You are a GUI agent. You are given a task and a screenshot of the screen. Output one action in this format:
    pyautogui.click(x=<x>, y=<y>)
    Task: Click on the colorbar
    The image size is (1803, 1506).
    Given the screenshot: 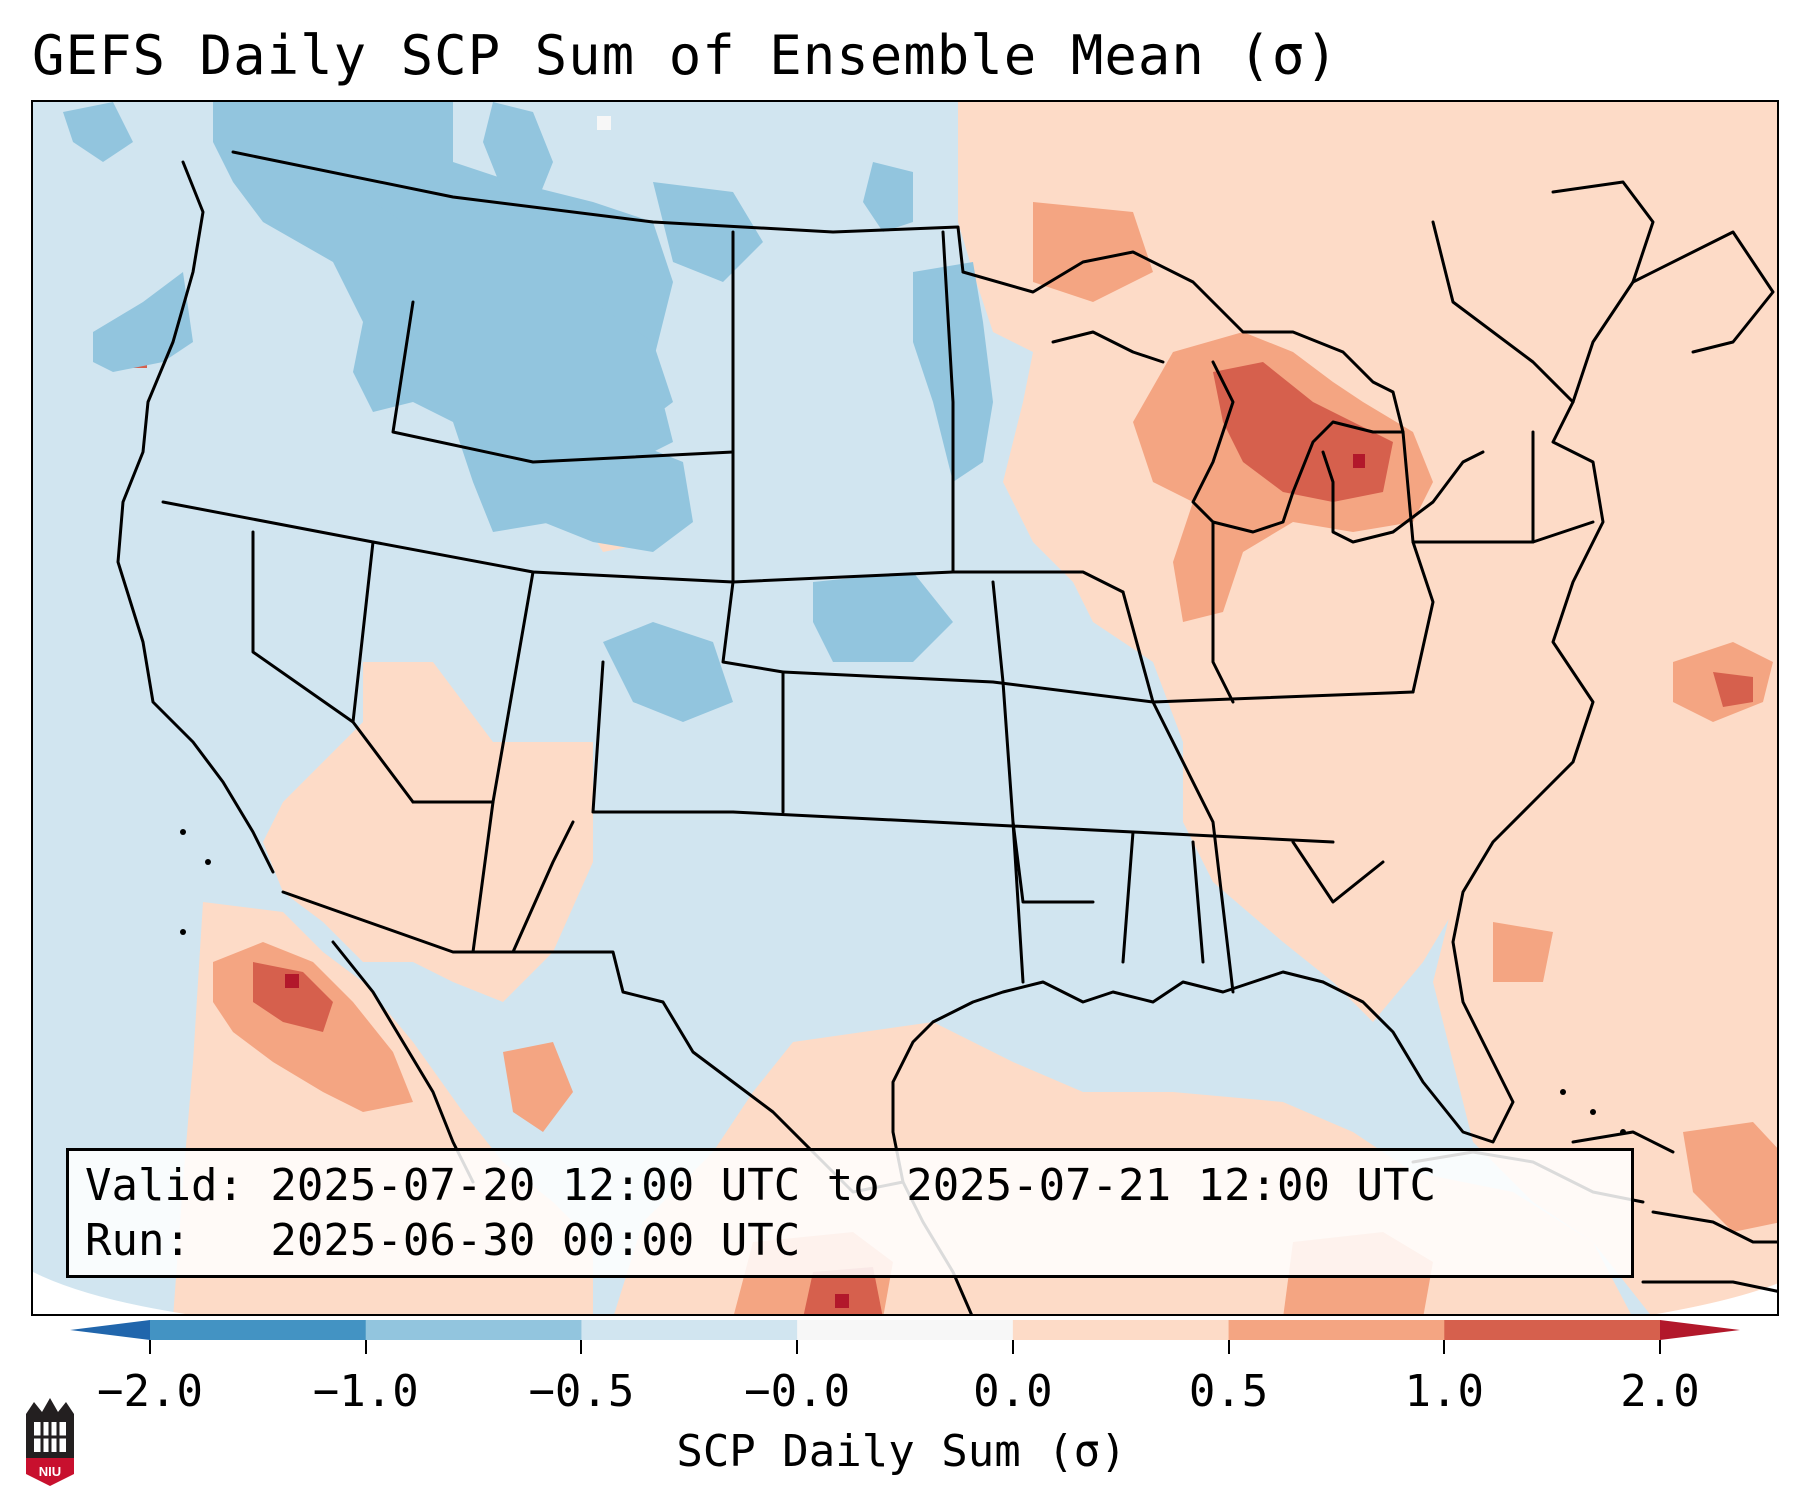 What is the action you would take?
    pyautogui.click(x=905, y=1330)
    